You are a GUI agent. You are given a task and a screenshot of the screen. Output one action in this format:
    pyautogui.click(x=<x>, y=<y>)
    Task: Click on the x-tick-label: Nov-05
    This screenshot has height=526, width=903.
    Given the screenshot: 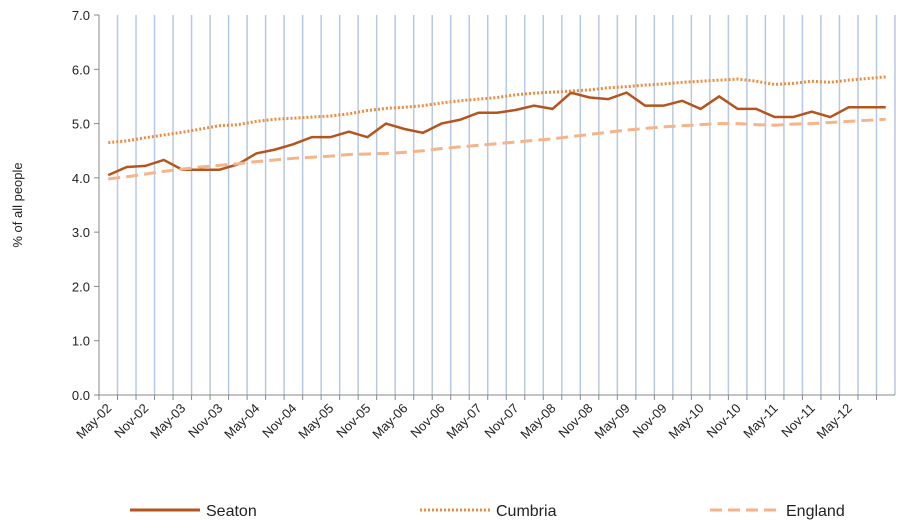 What is the action you would take?
    pyautogui.click(x=353, y=421)
    